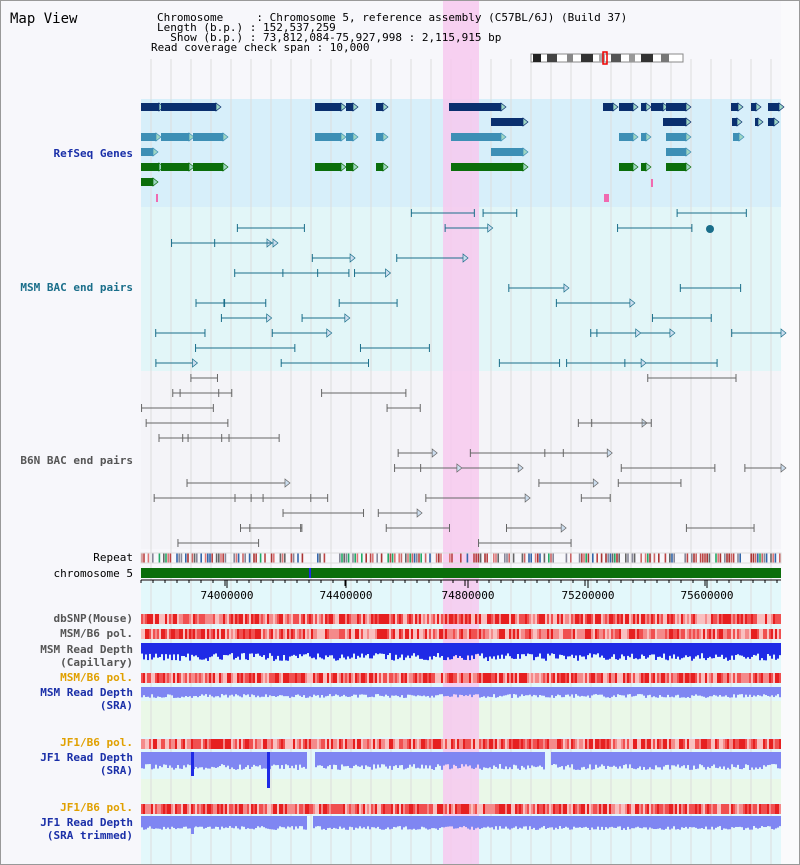 The width and height of the screenshot is (800, 865). Describe the element at coordinates (86, 649) in the screenshot. I see `track-label-msm-depth-capillary: MSM Read Depth` at that location.